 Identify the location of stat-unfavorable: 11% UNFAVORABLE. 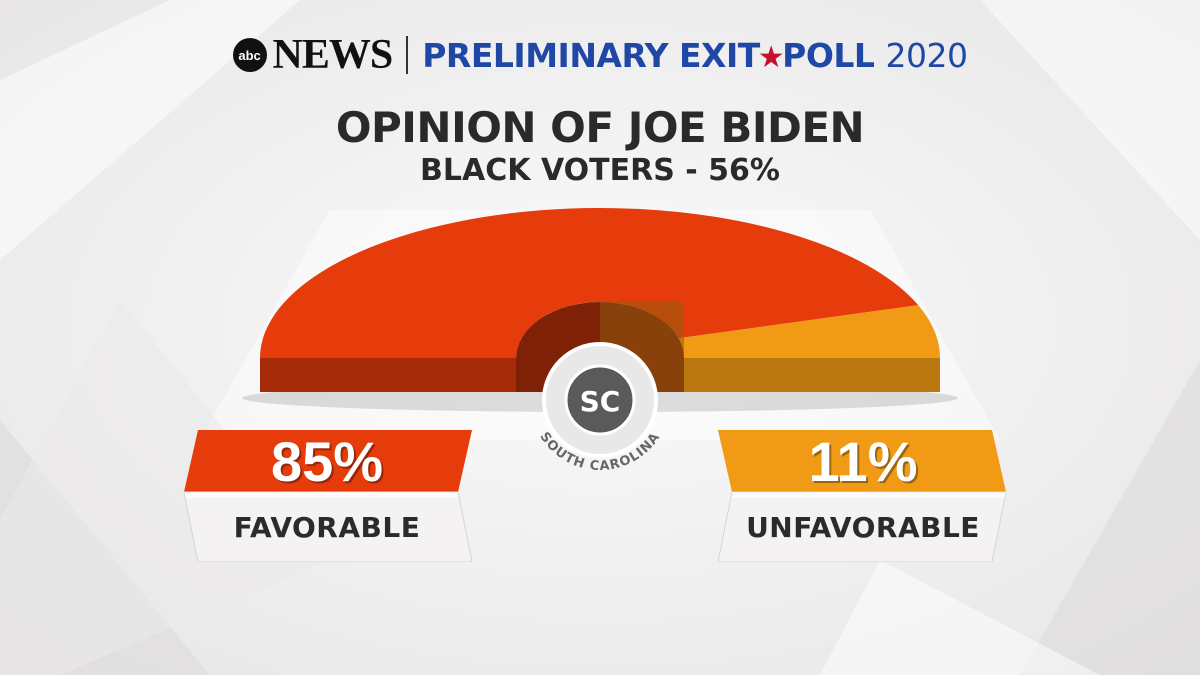
(863, 496).